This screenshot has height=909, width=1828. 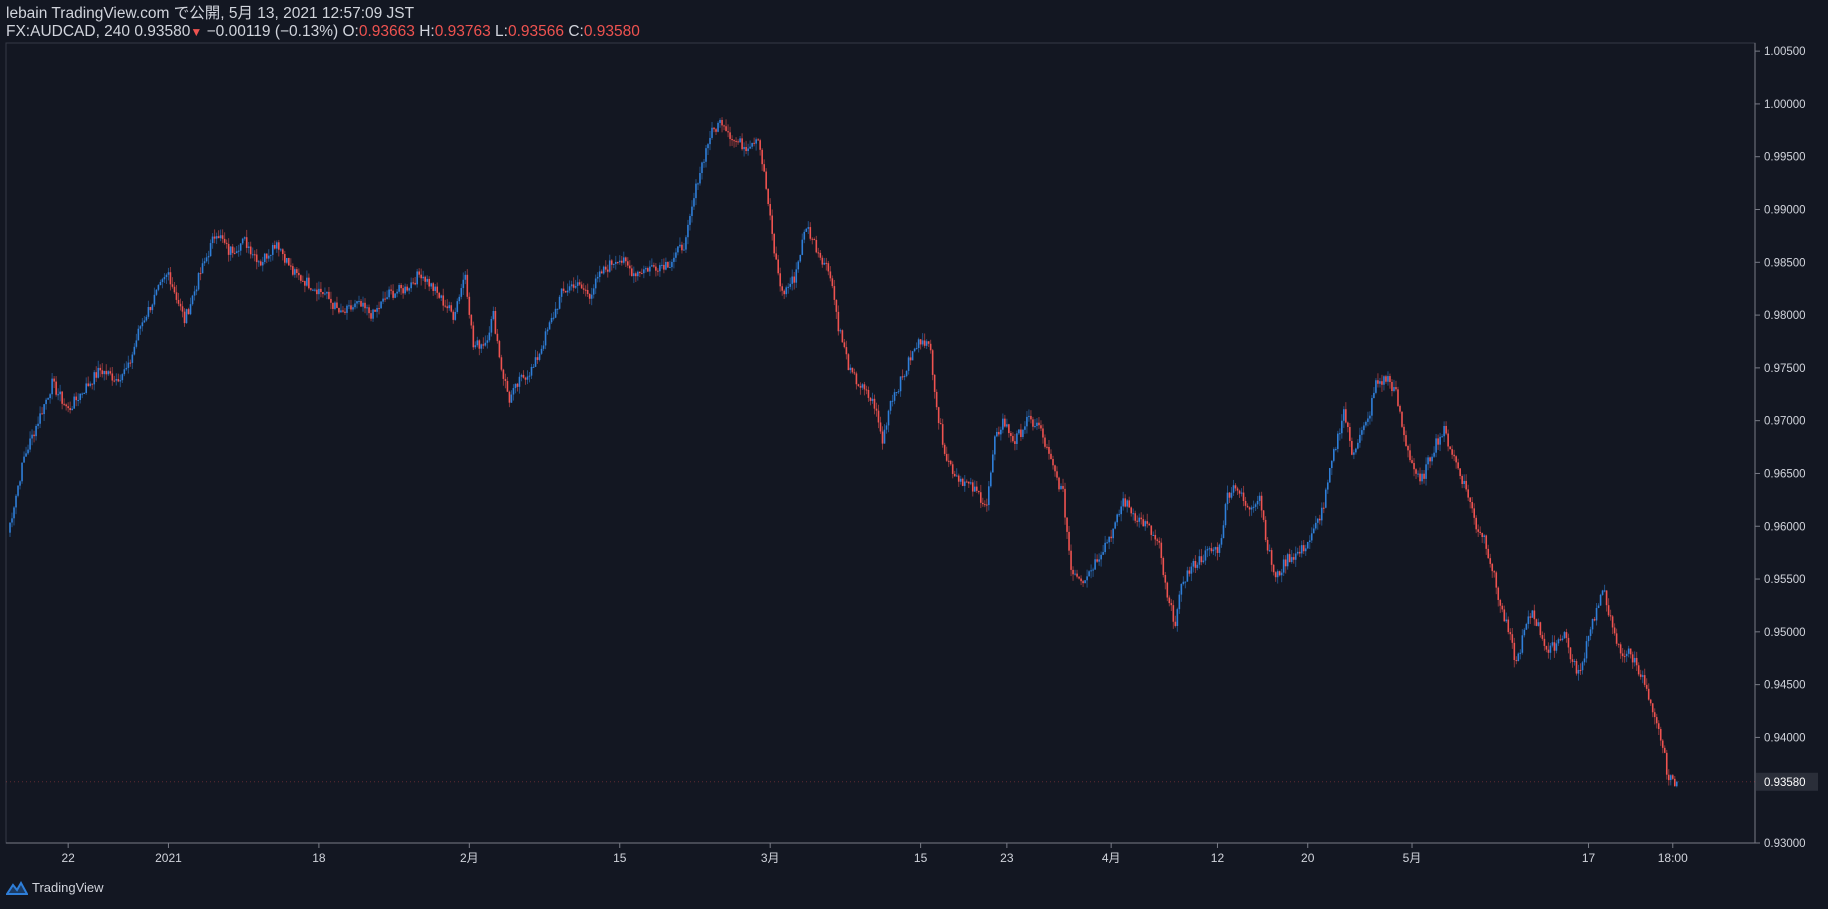 I want to click on y-tick-label: 0.97500, so click(x=1785, y=369).